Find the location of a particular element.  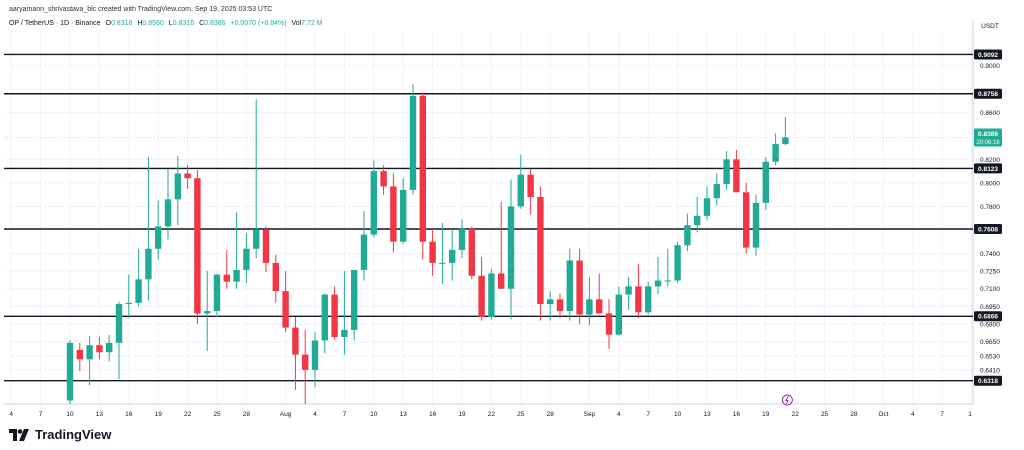

x-tick-label: 25 is located at coordinates (521, 414).